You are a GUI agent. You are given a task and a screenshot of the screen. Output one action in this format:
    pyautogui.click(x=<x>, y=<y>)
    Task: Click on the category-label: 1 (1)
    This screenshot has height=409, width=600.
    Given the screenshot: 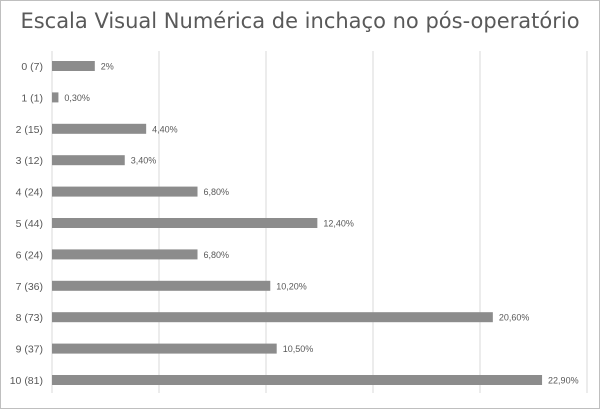 What is the action you would take?
    pyautogui.click(x=32, y=98)
    